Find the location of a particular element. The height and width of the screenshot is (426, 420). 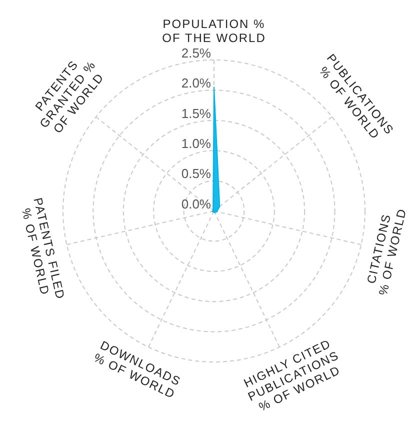

y-tick-label: 1.0% is located at coordinates (196, 143).